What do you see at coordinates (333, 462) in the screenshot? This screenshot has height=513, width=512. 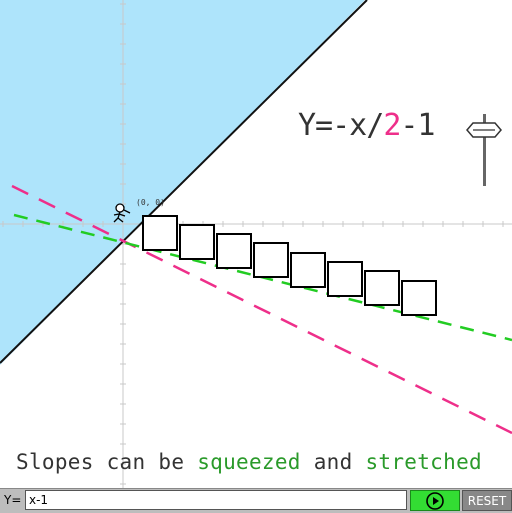 I see `hint-part2: and` at bounding box center [333, 462].